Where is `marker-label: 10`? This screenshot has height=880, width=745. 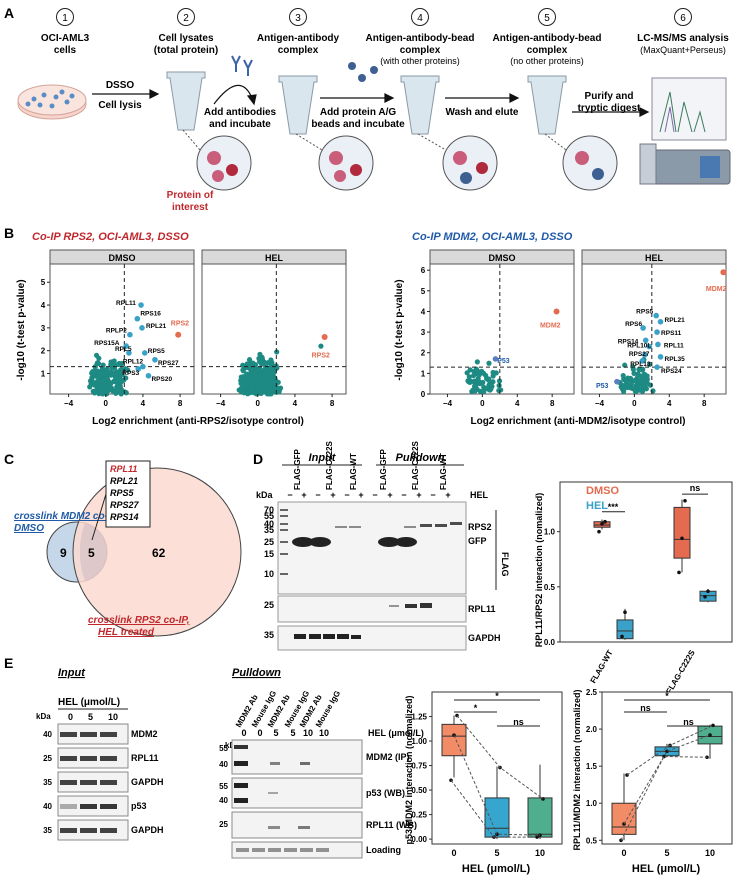 marker-label: 10 is located at coordinates (269, 574).